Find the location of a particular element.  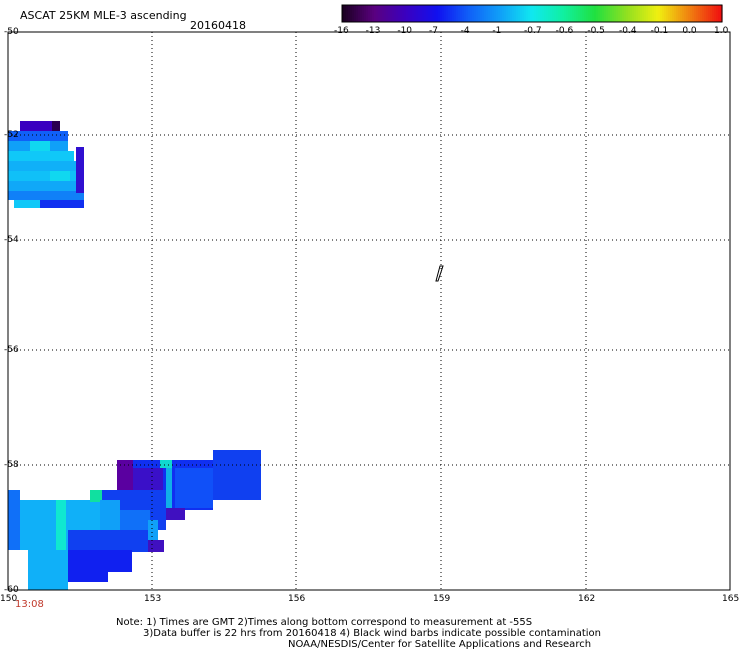

latitude-label: -60 is located at coordinates (11, 590).